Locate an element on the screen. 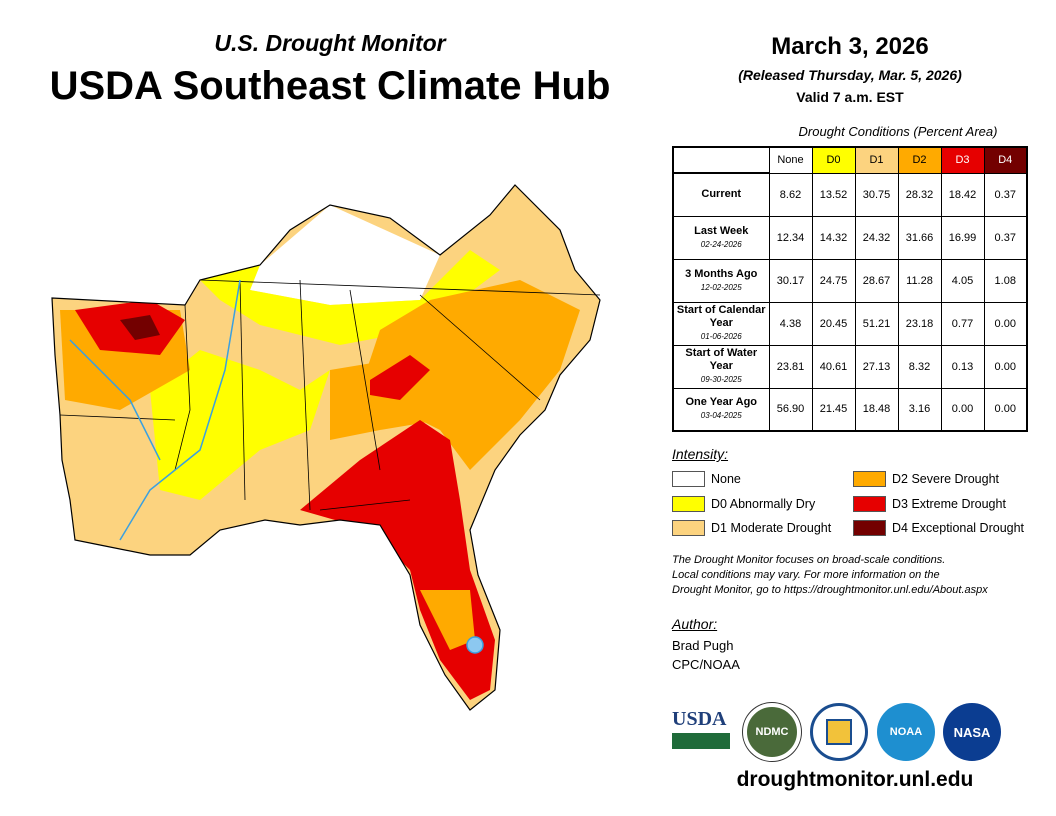 The width and height of the screenshot is (1056, 816). row-date: 03-04-2025 is located at coordinates (721, 416).